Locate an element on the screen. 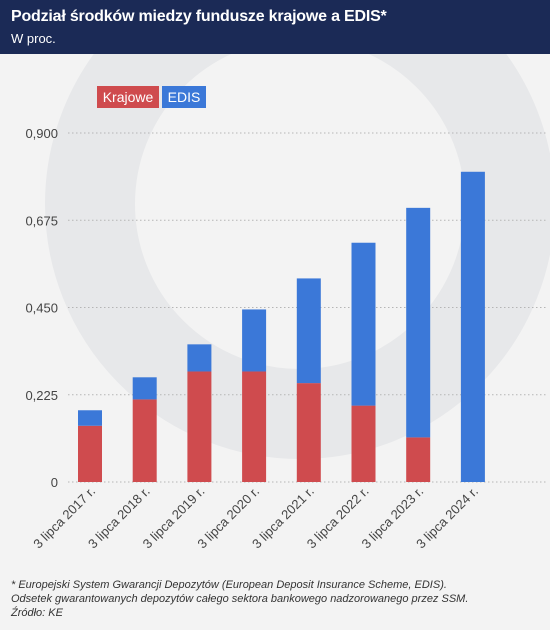 The width and height of the screenshot is (550, 630). legend-label-edis: EDIS is located at coordinates (184, 97).